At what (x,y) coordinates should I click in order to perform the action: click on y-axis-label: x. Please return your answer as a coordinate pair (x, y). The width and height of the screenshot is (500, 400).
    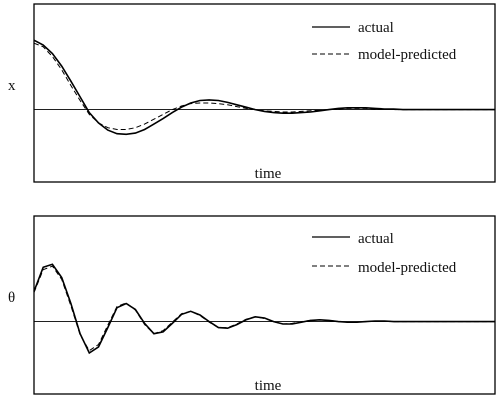
    Looking at the image, I should click on (12, 86).